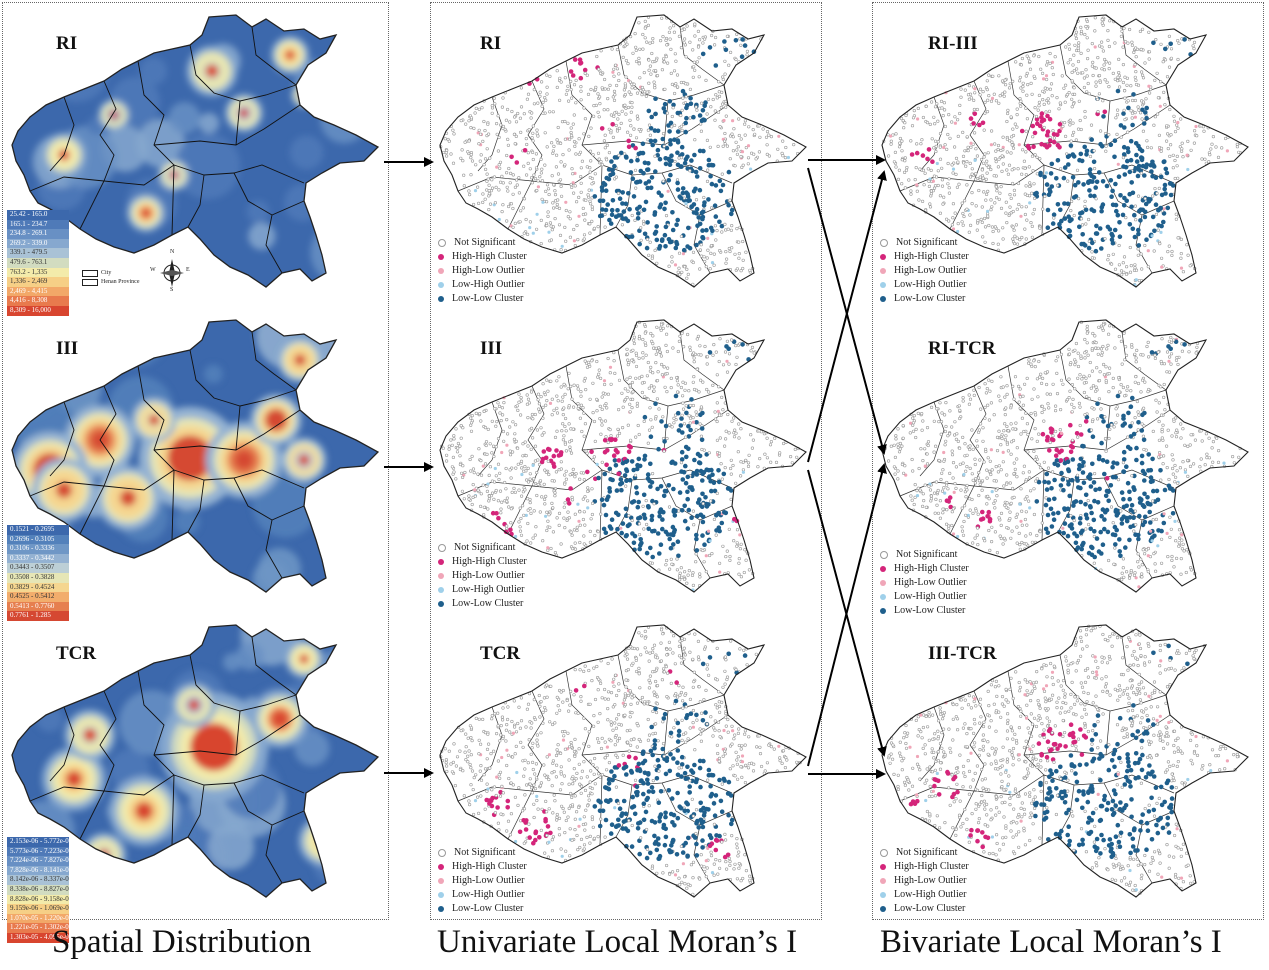  What do you see at coordinates (38, 291) in the screenshot?
I see `legend-class: 2,469 - 4,415` at bounding box center [38, 291].